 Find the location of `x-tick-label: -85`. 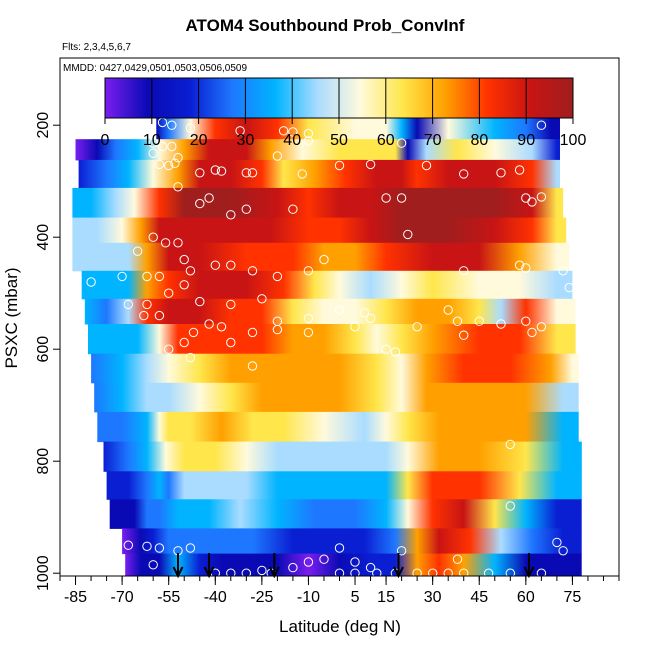

x-tick-label: -85 is located at coordinates (75, 597).